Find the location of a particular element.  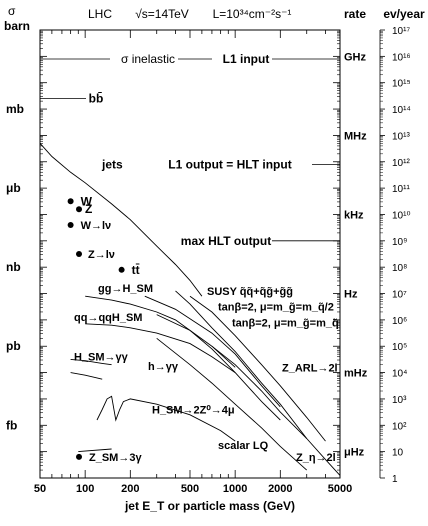

evyear-tick-label: 10¹⁵ is located at coordinates (401, 84).